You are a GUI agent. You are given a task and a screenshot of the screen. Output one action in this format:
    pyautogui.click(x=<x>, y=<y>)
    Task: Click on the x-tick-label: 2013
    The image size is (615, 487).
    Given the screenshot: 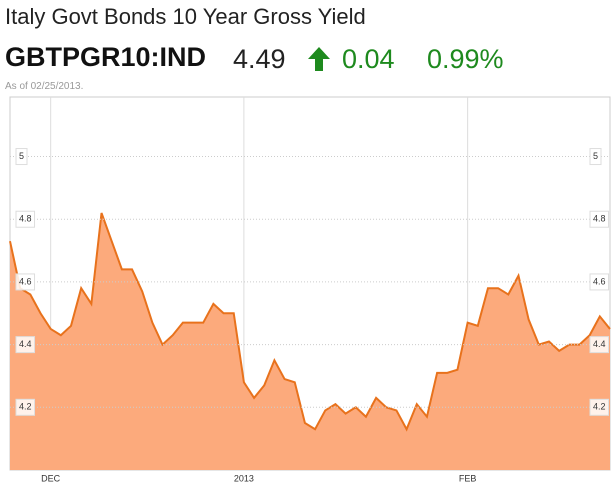 What is the action you would take?
    pyautogui.click(x=244, y=478)
    